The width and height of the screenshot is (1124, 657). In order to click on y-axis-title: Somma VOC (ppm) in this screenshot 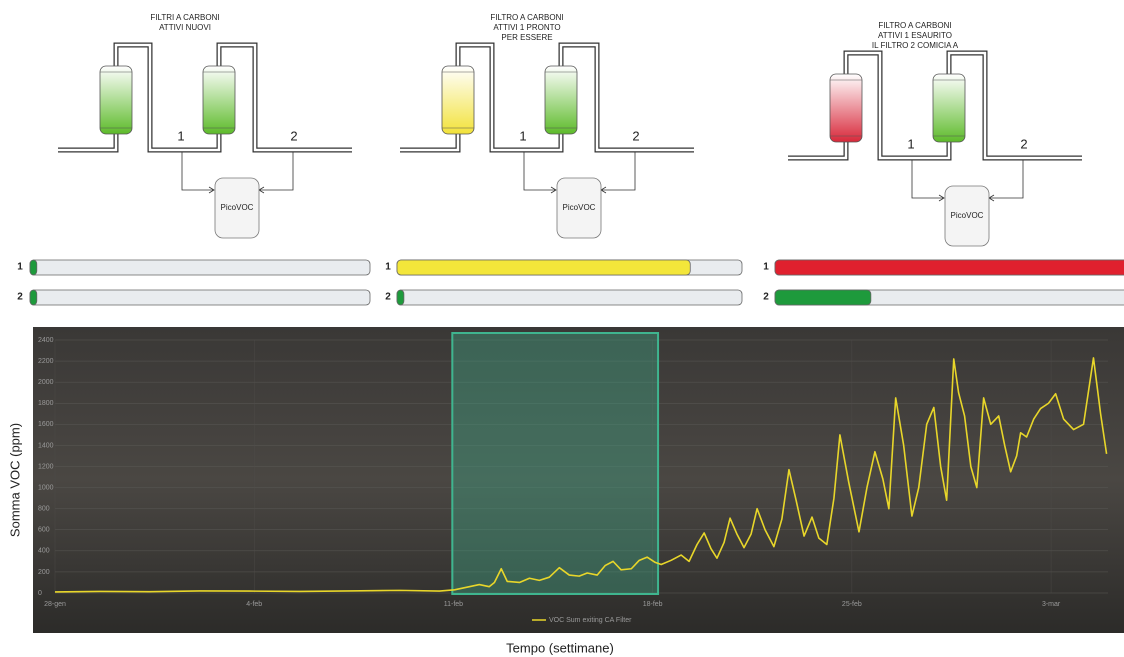, I will do `click(14, 480)`.